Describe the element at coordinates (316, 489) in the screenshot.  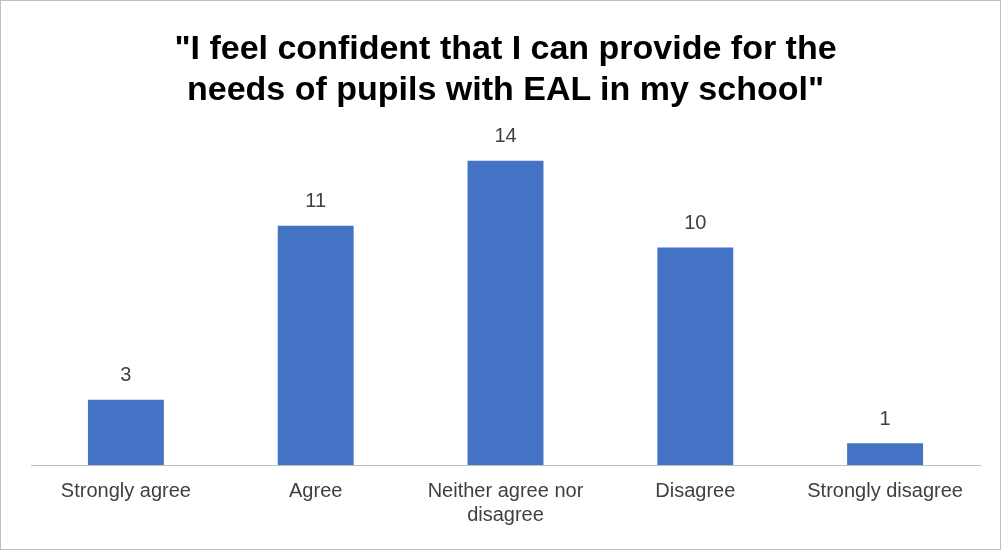
I see `x-tick-label: Agree` at that location.